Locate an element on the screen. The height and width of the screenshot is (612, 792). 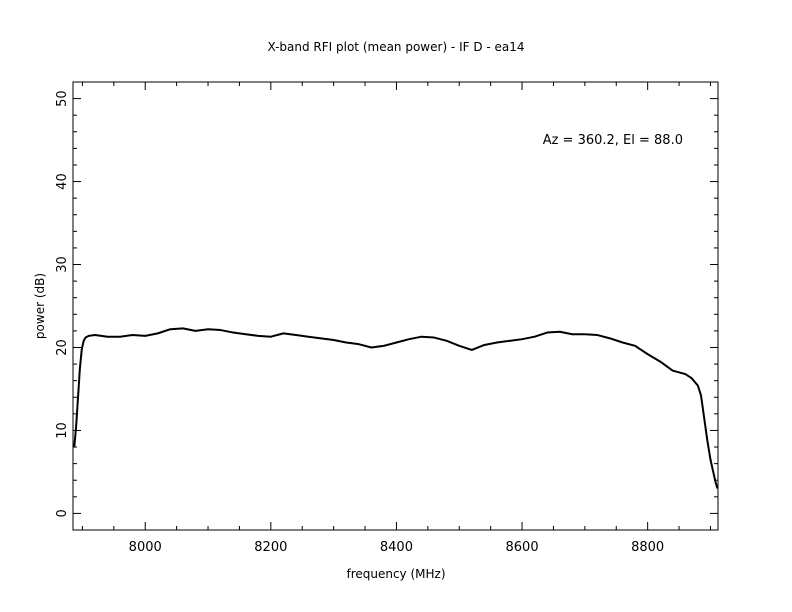
x-tick-label: 8600 is located at coordinates (522, 547).